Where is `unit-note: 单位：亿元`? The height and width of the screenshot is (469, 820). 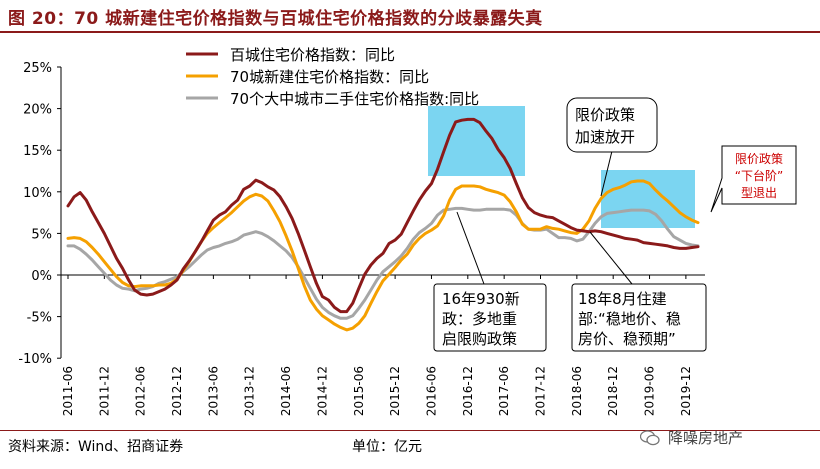
unit-note: 单位：亿元 is located at coordinates (387, 447).